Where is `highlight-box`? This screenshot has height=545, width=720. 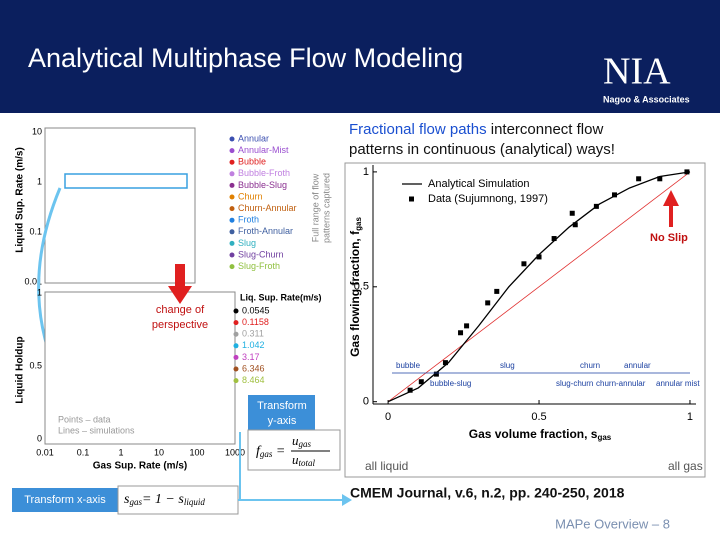 highlight-box is located at coordinates (126, 181).